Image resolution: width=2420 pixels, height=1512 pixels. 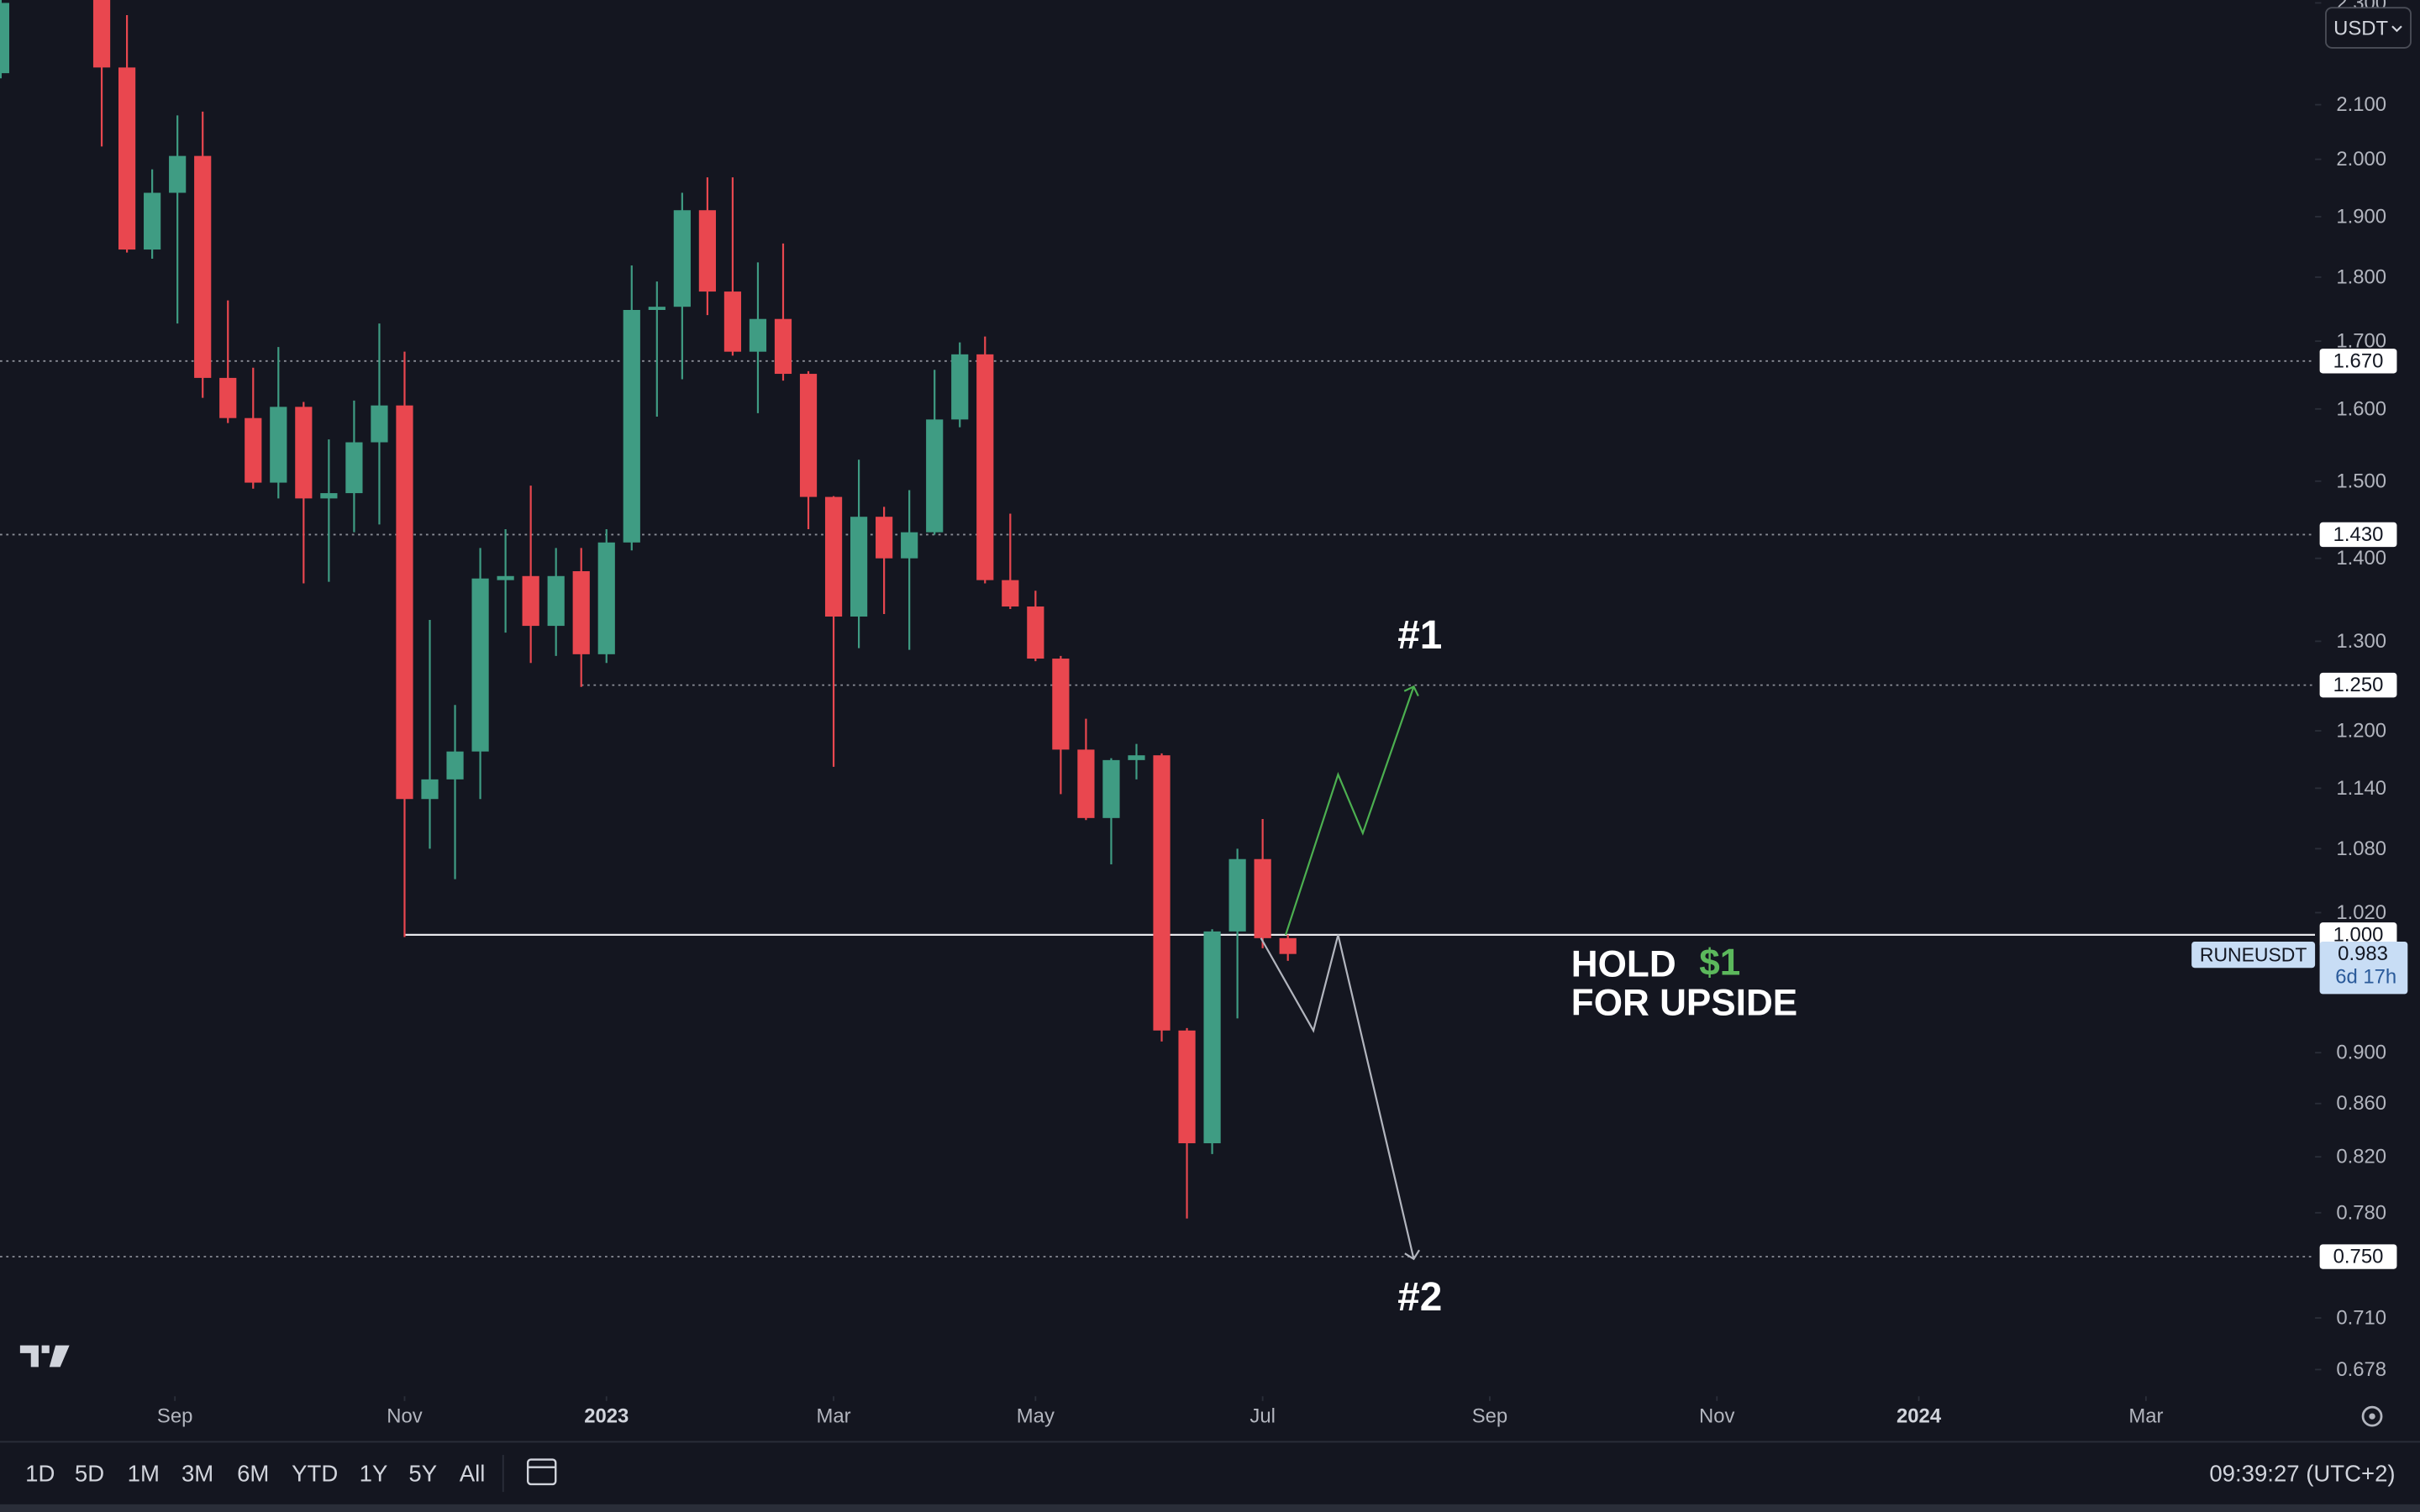 I want to click on annotation-hold: HOLD, so click(x=1623, y=963).